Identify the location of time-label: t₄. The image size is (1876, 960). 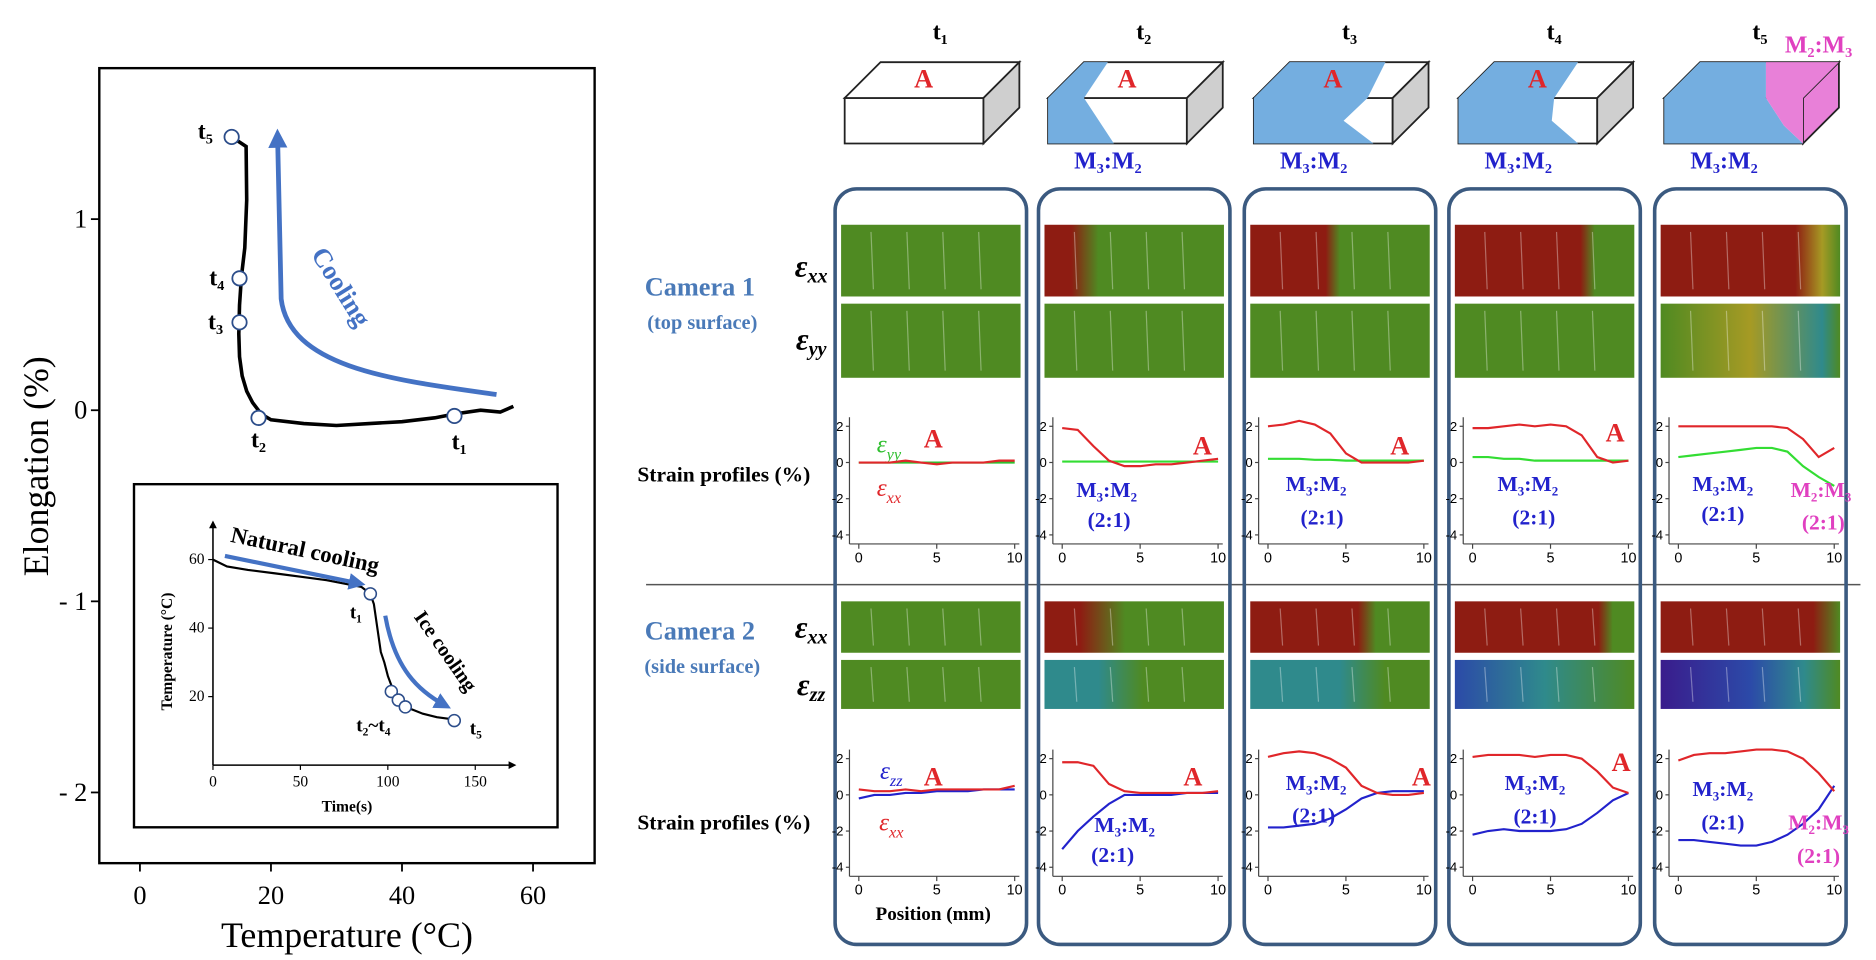
(1554, 32).